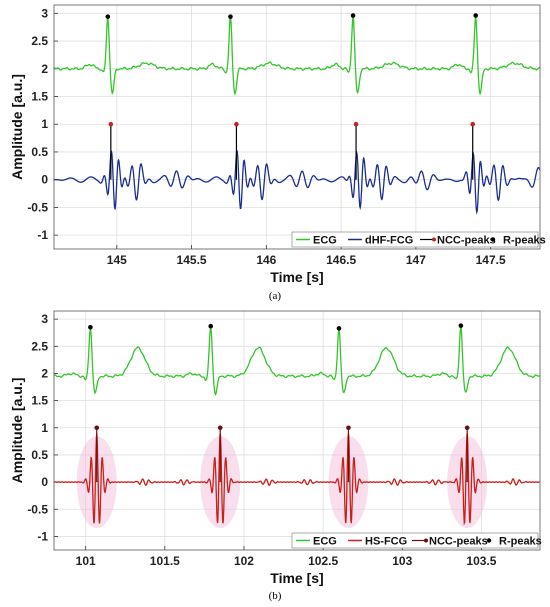  What do you see at coordinates (416, 260) in the screenshot?
I see `x-tick-label: 147` at bounding box center [416, 260].